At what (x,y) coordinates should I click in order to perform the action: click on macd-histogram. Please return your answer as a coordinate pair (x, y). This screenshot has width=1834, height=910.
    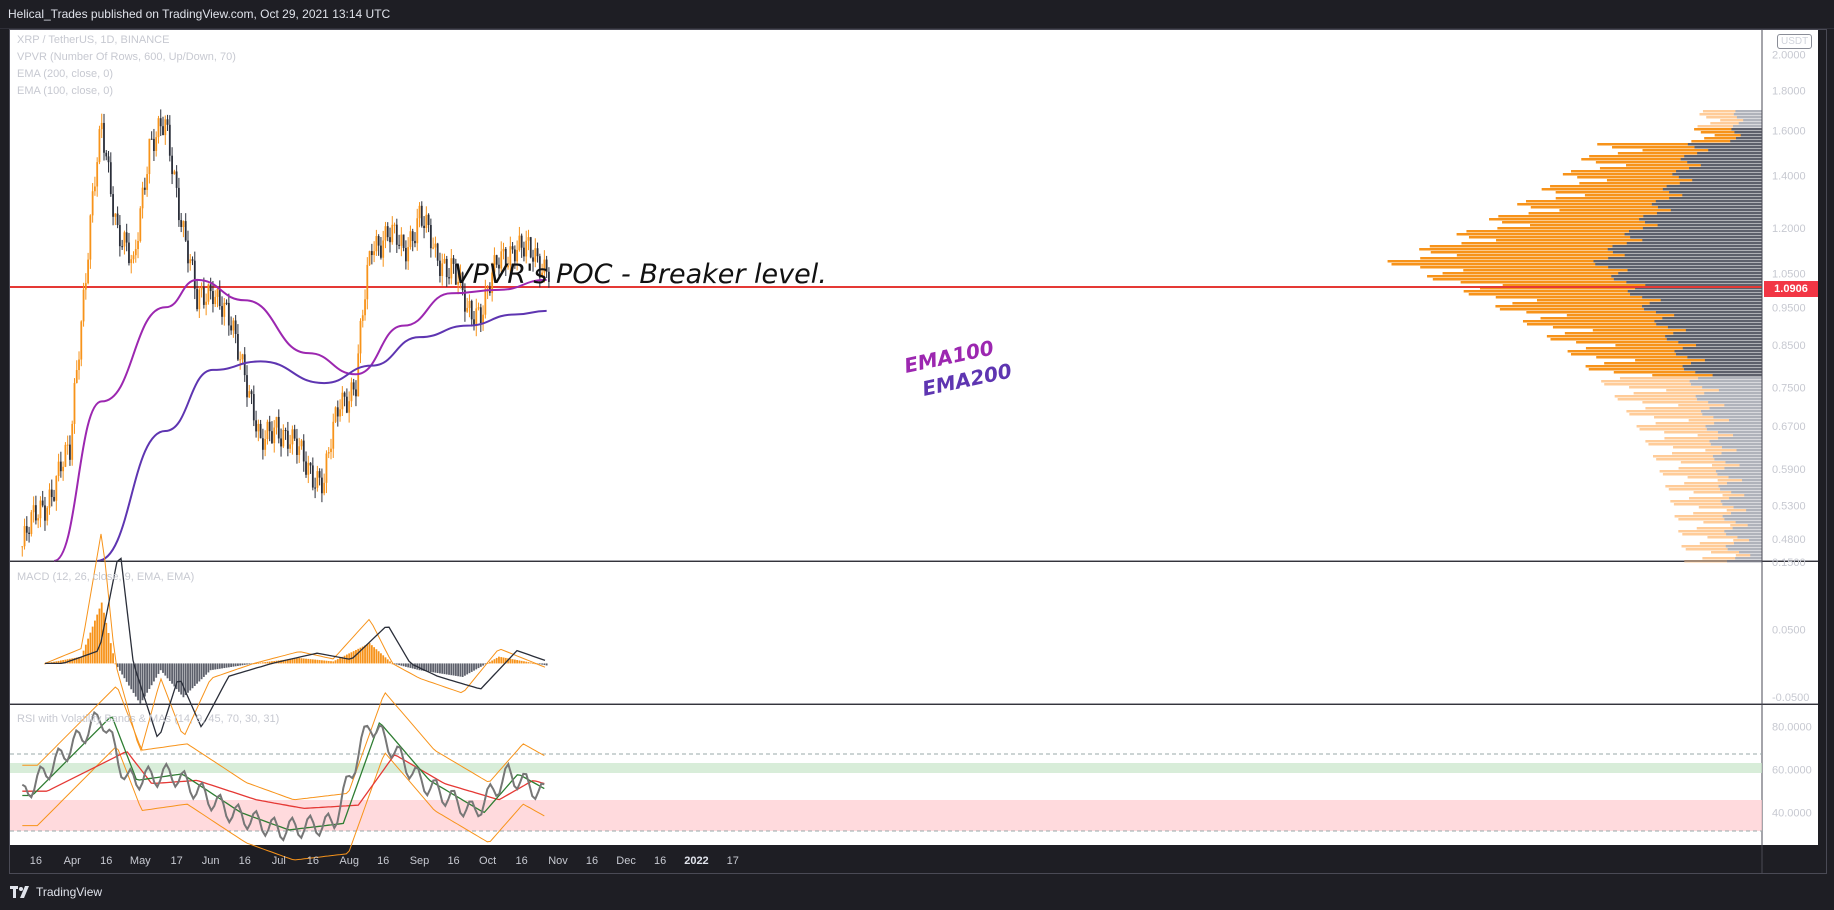
    Looking at the image, I should click on (296, 653).